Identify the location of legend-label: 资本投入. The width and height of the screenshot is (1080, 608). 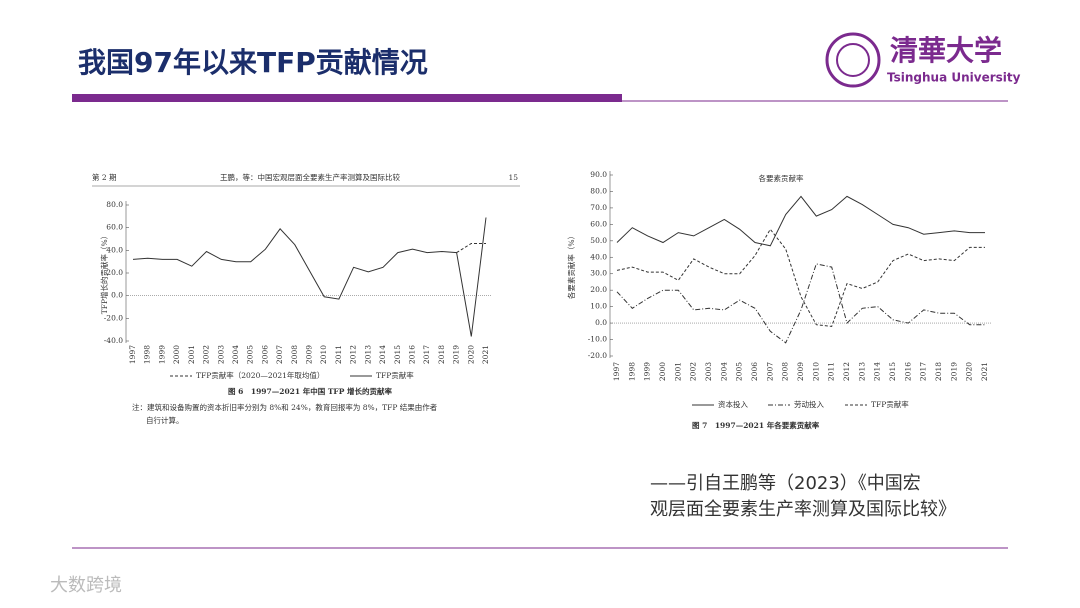
(733, 404).